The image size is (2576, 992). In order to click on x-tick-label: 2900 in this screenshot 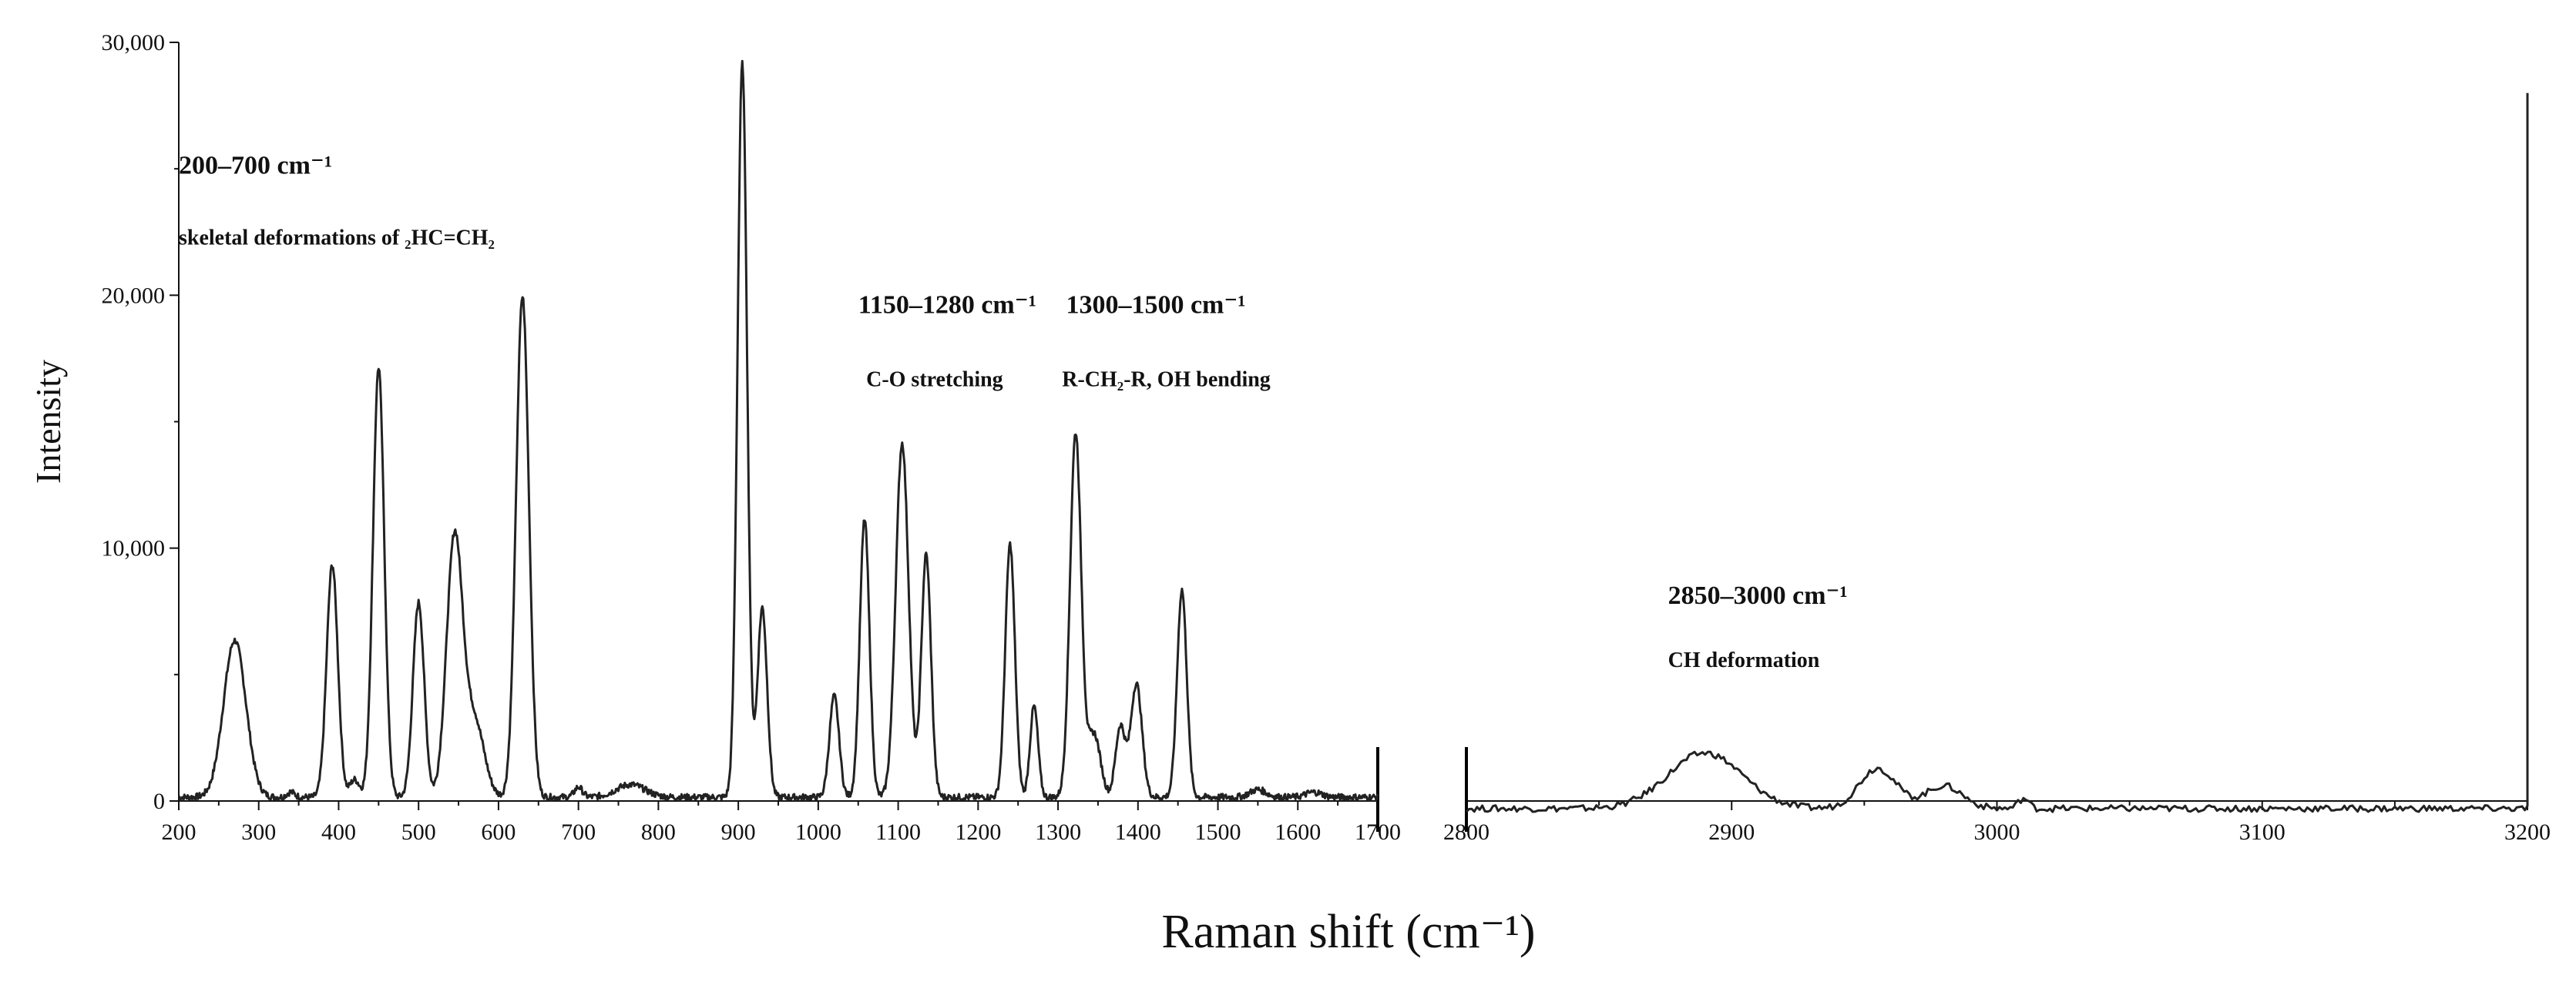, I will do `click(1731, 832)`.